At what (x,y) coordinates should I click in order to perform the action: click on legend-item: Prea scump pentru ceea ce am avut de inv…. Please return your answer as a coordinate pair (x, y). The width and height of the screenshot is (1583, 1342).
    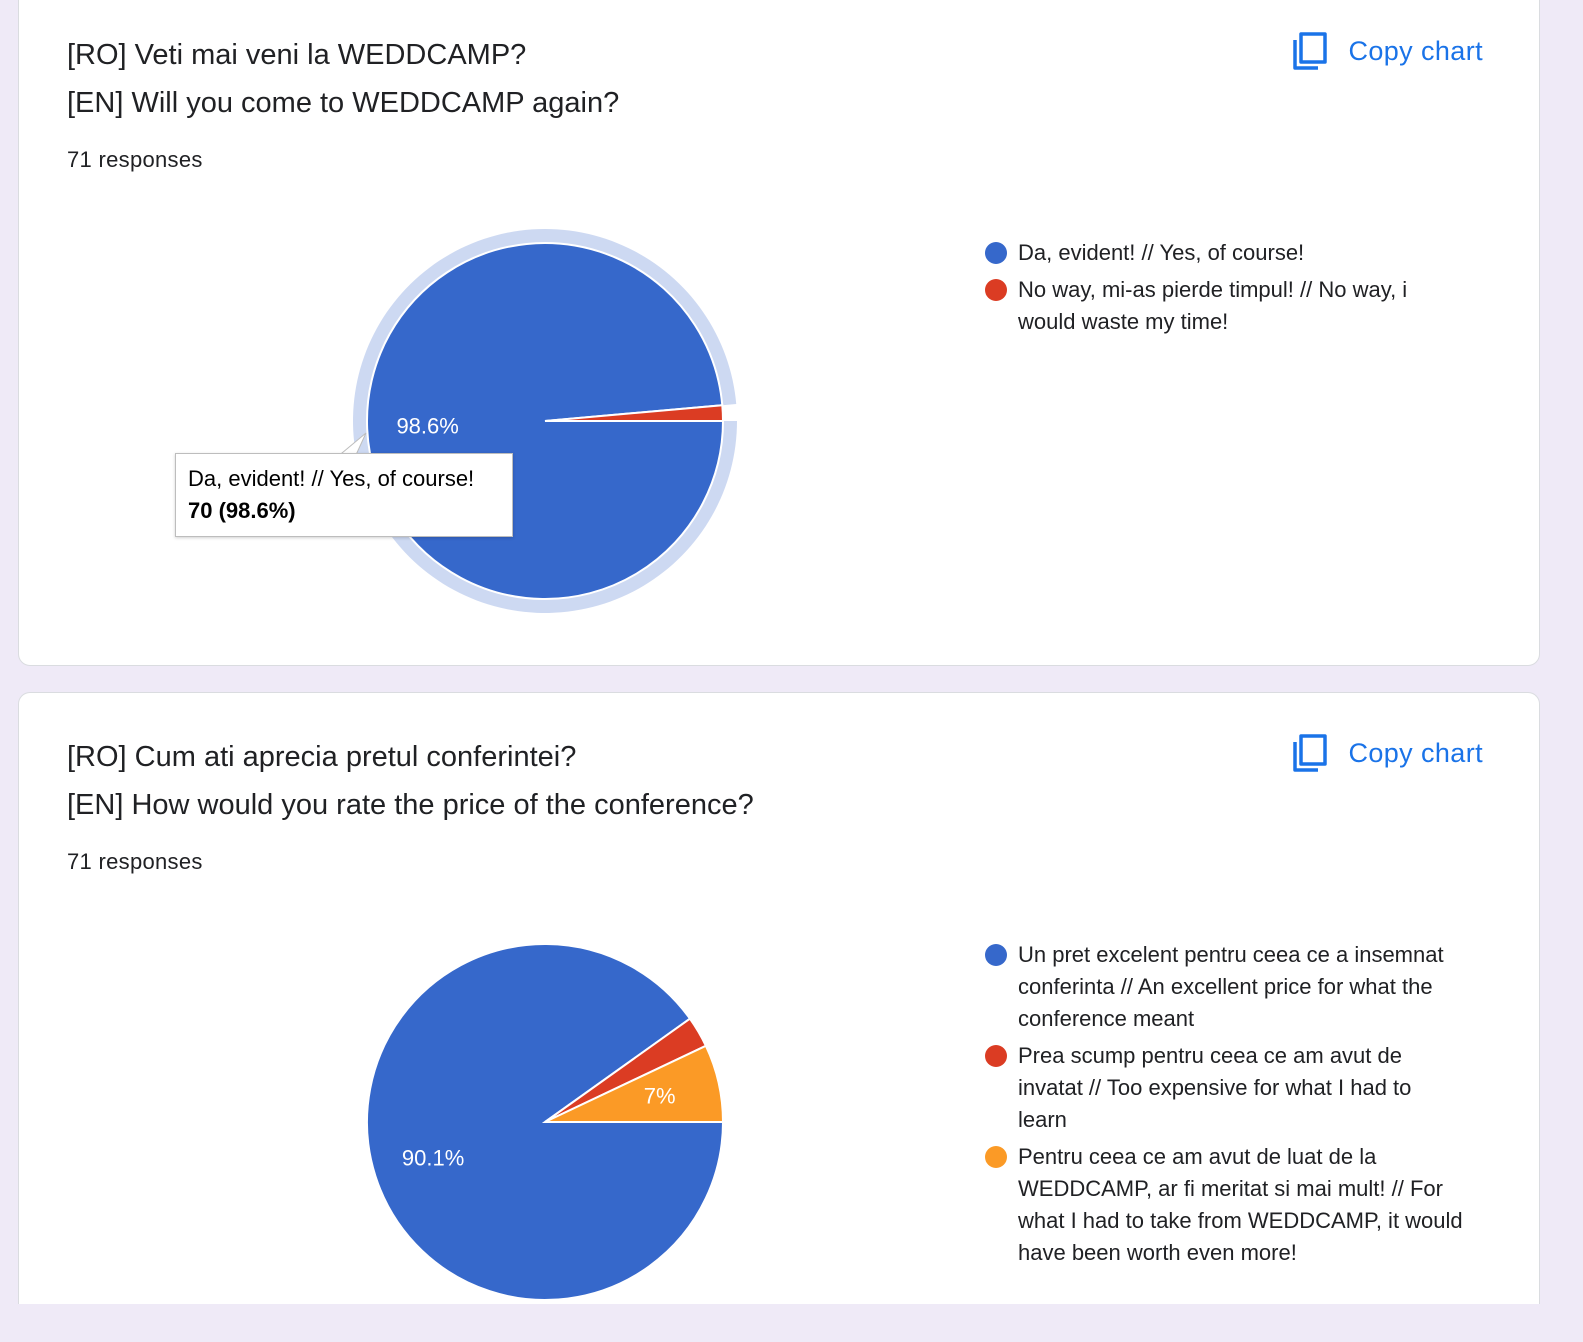
    Looking at the image, I should click on (1225, 1088).